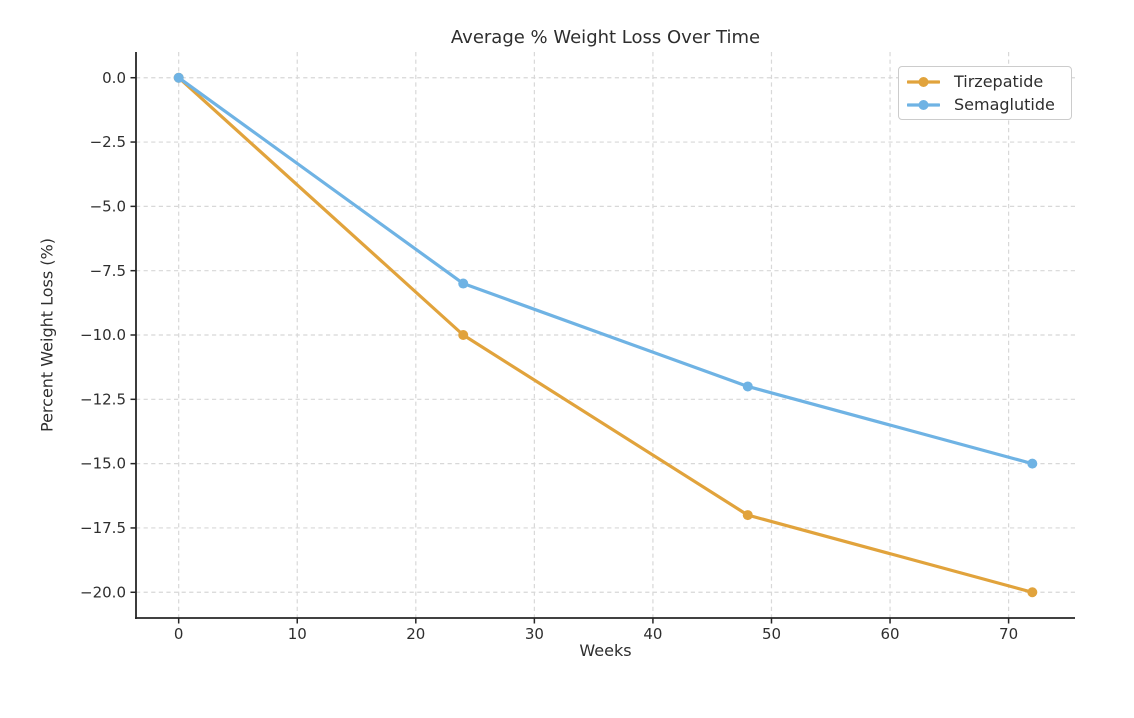  What do you see at coordinates (114, 78) in the screenshot?
I see `y-tick-label: 0.0` at bounding box center [114, 78].